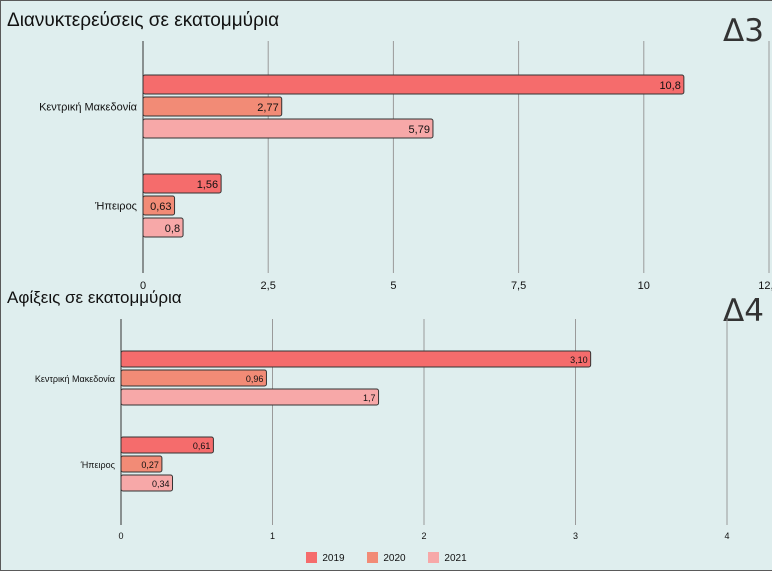 Image resolution: width=776 pixels, height=573 pixels. Describe the element at coordinates (575, 536) in the screenshot. I see `x-tick-label: 3` at that location.